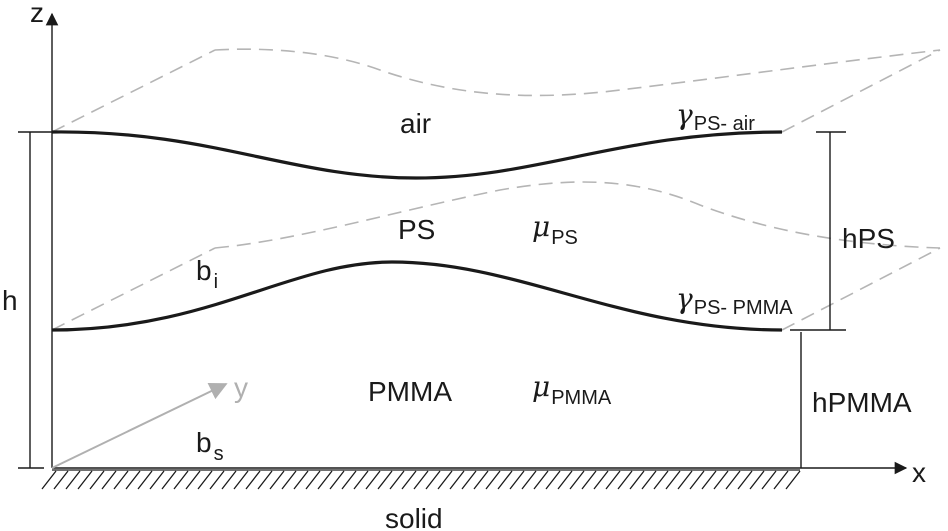 The image size is (948, 531). I want to click on mu-ps-label: μPS, so click(555, 229).